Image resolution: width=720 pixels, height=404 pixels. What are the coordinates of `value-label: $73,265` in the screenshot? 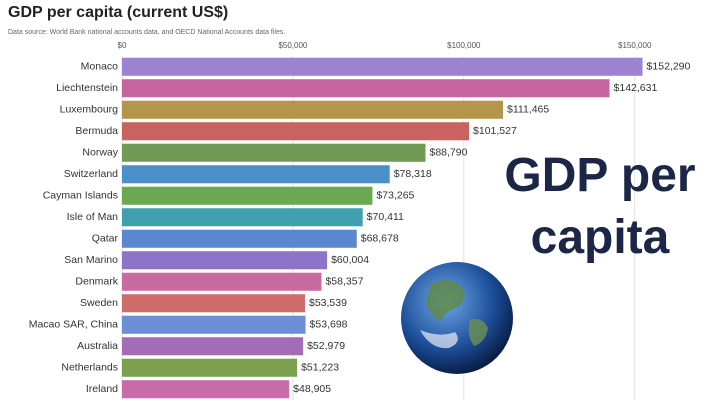 It's located at (395, 196).